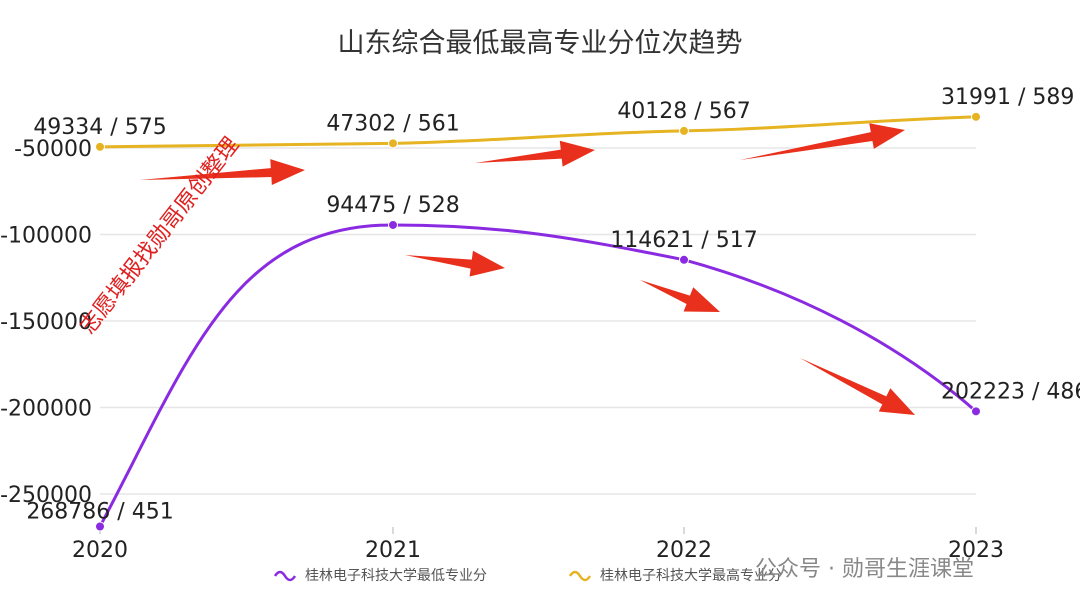  Describe the element at coordinates (392, 205) in the screenshot. I see `data-label: 94475 / 528` at that location.